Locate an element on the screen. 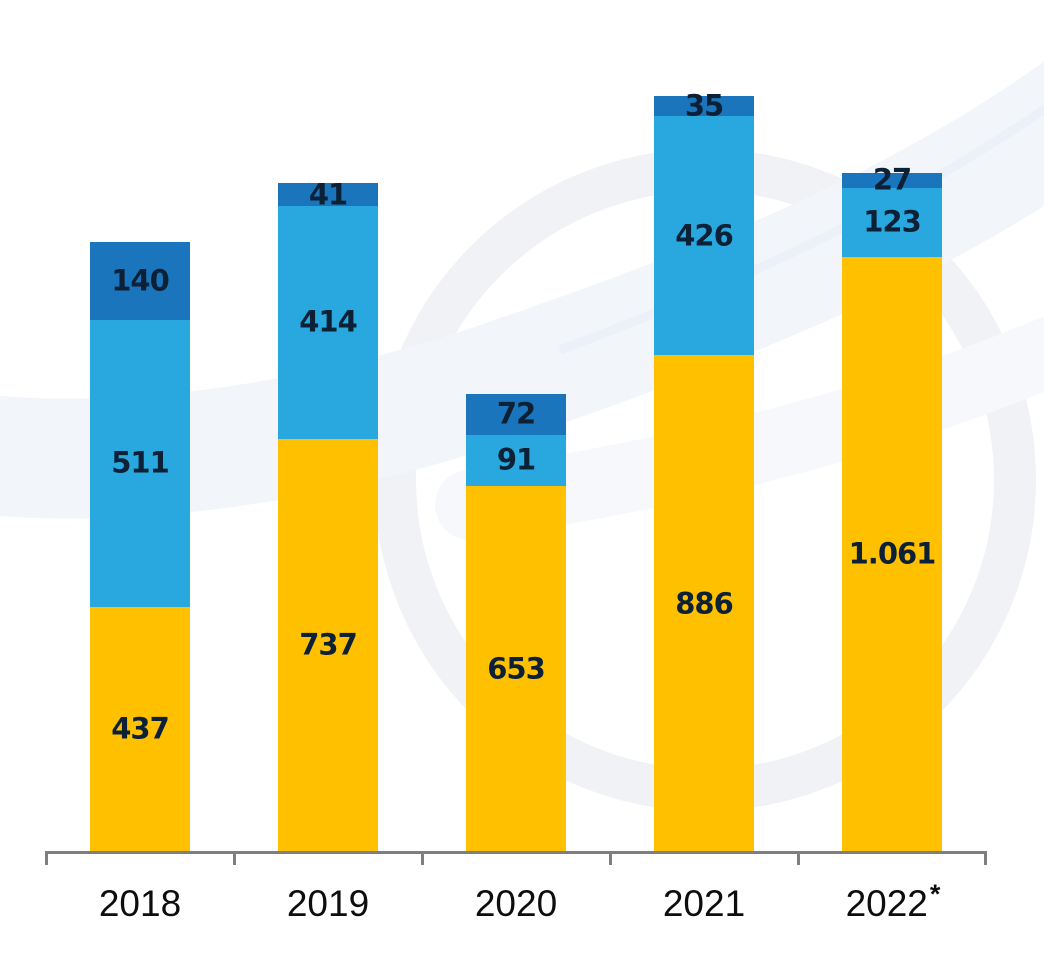  segment-value-label: 1.061 is located at coordinates (892, 553).